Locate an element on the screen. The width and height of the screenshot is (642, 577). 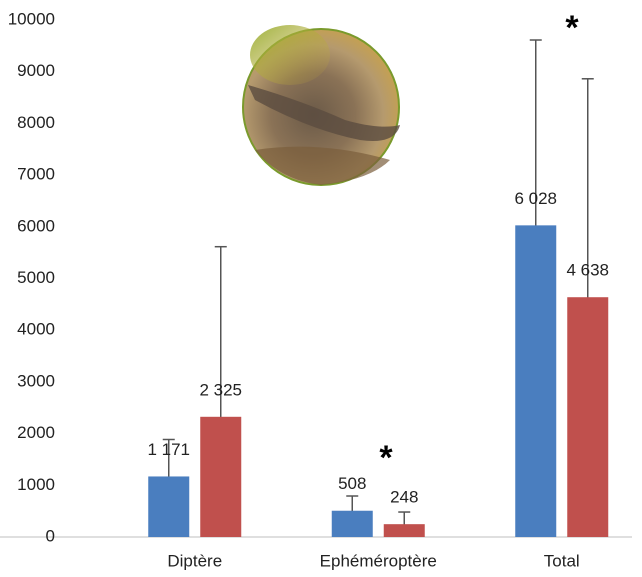
y-tick-label: 8000 is located at coordinates (36, 122).